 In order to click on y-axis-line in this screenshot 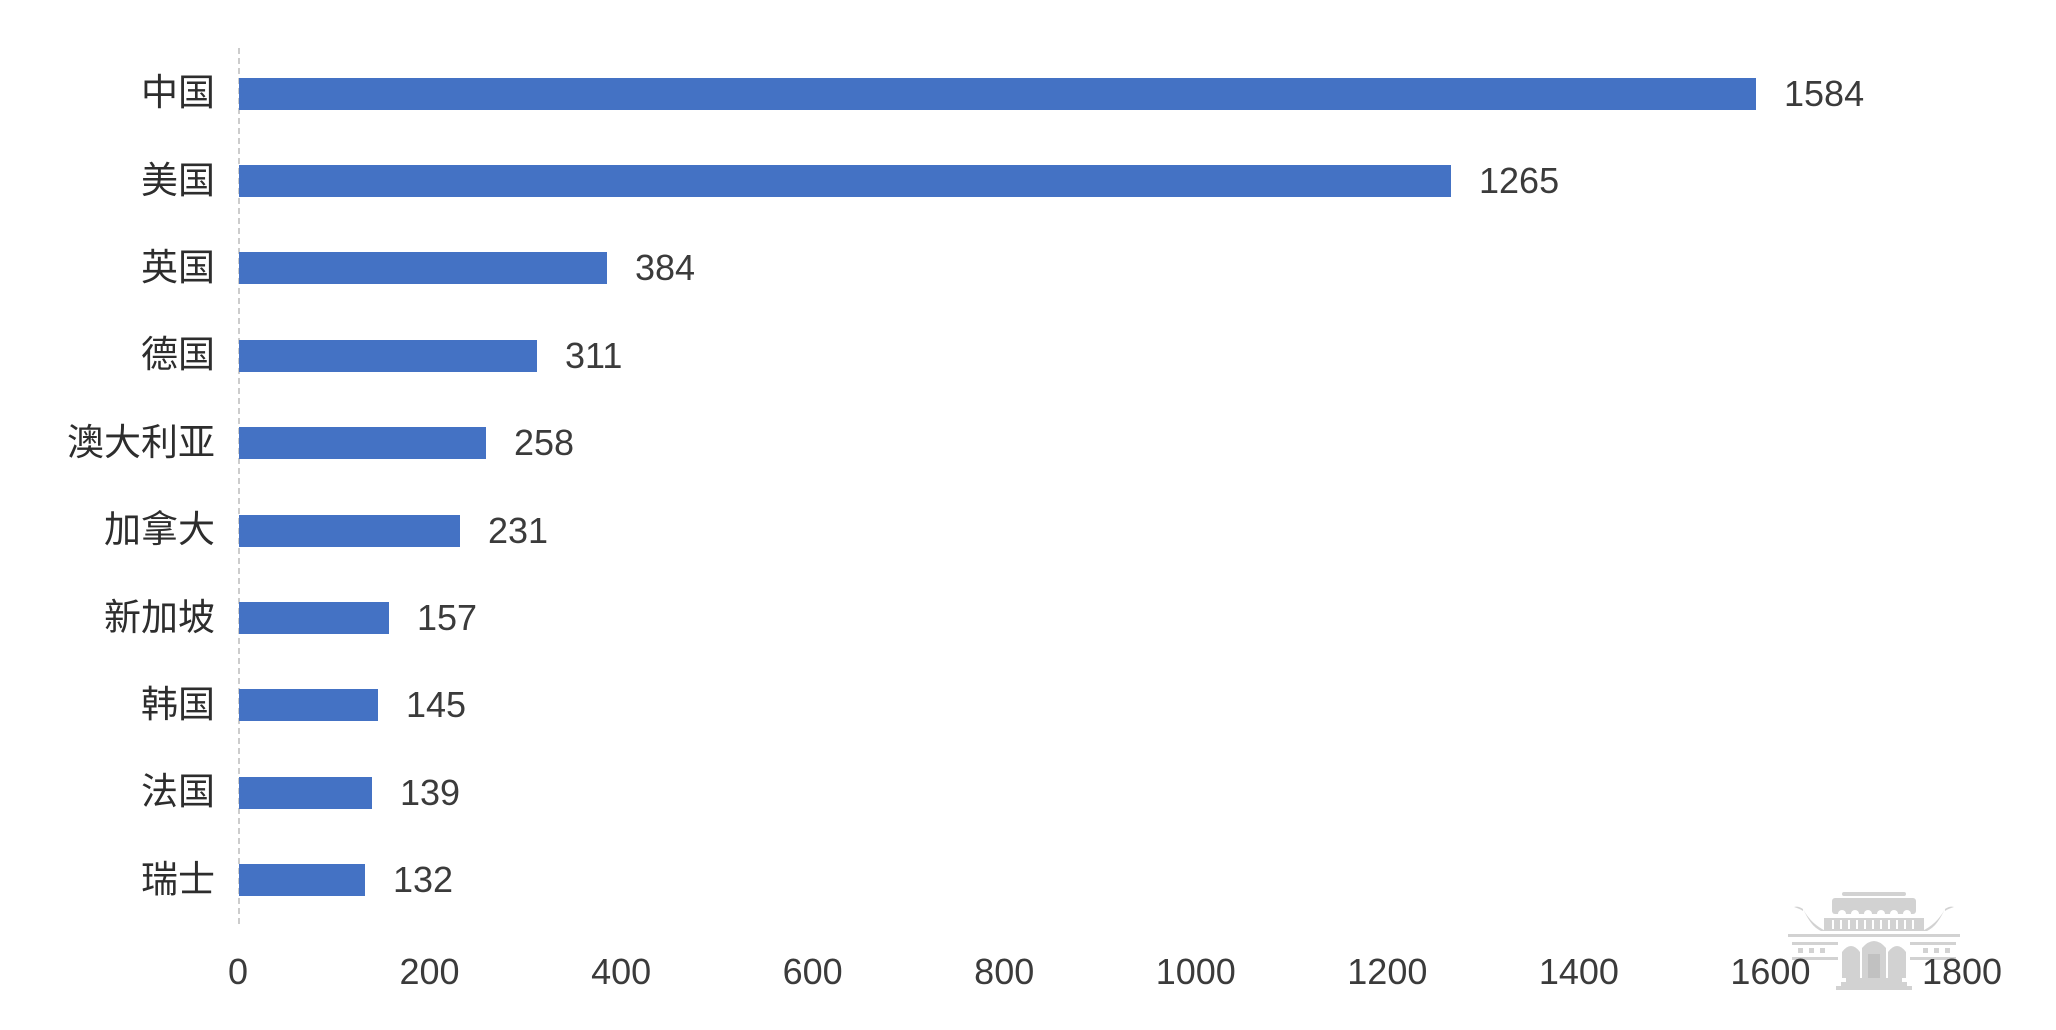, I will do `click(239, 486)`.